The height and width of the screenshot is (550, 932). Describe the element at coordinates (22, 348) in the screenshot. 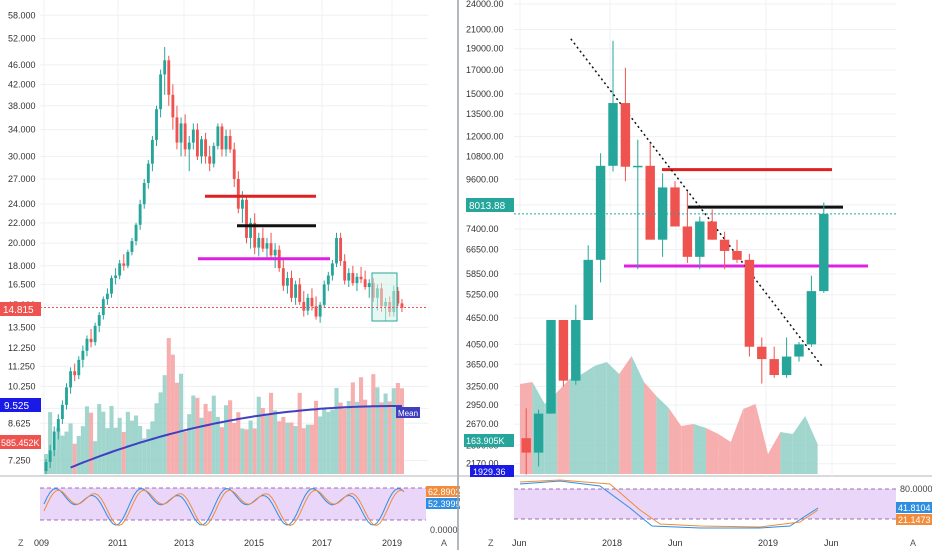

I see `left-y-tick: 12.250` at that location.